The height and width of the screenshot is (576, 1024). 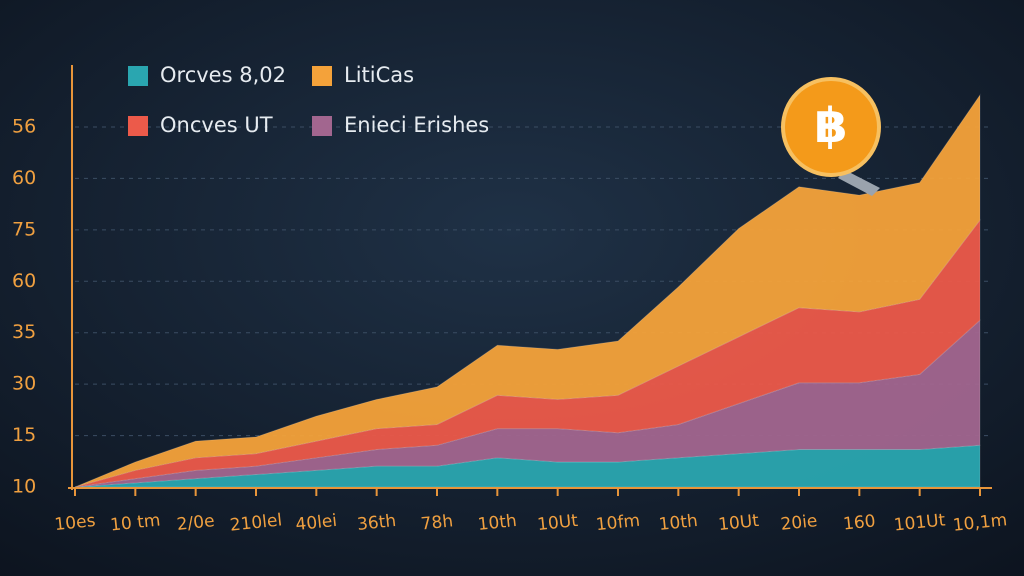 I want to click on x-tick-label: 10es, so click(x=75, y=523).